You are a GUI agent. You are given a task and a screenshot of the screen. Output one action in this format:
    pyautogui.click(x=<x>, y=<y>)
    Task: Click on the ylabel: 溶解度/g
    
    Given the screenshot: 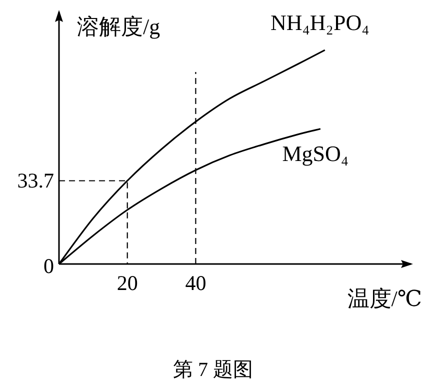 What is the action you would take?
    pyautogui.click(x=118, y=26)
    